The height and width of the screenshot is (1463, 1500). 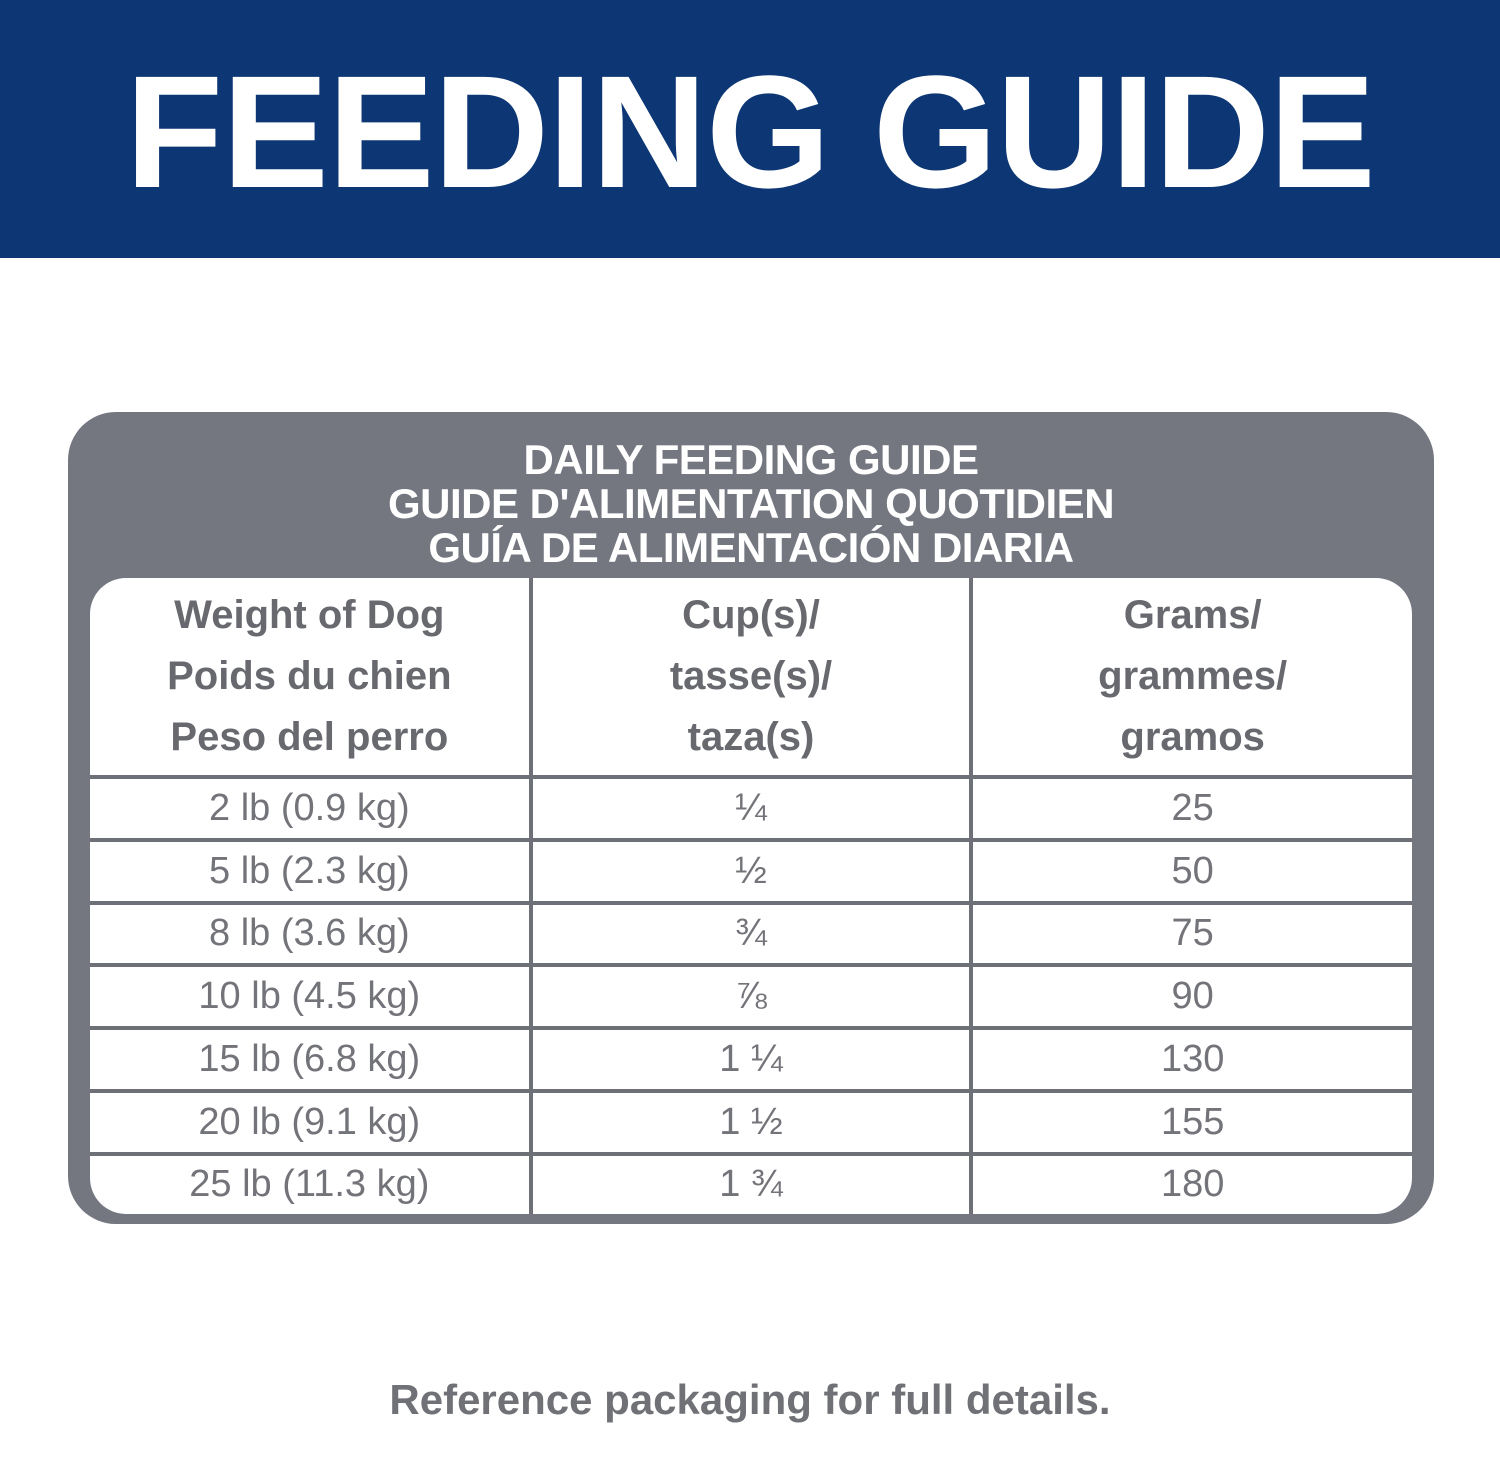 I want to click on table-row: 25 lb (11.3 kg) 1 ¾ 180, so click(x=751, y=1182).